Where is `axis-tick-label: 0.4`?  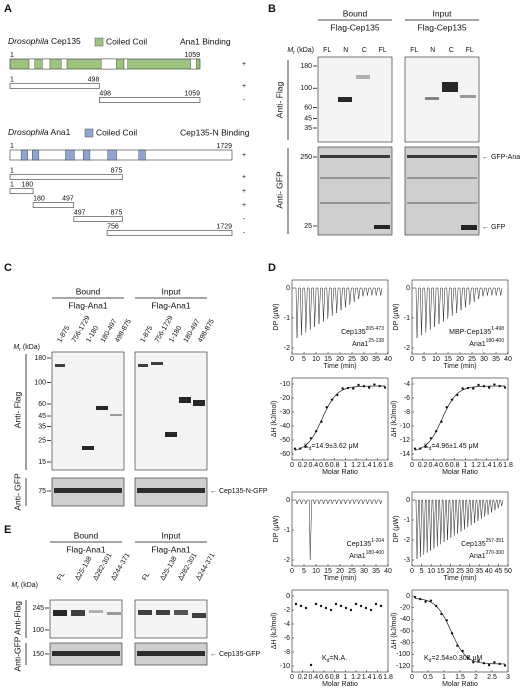 axis-tick-label: 0.4 is located at coordinates (433, 465).